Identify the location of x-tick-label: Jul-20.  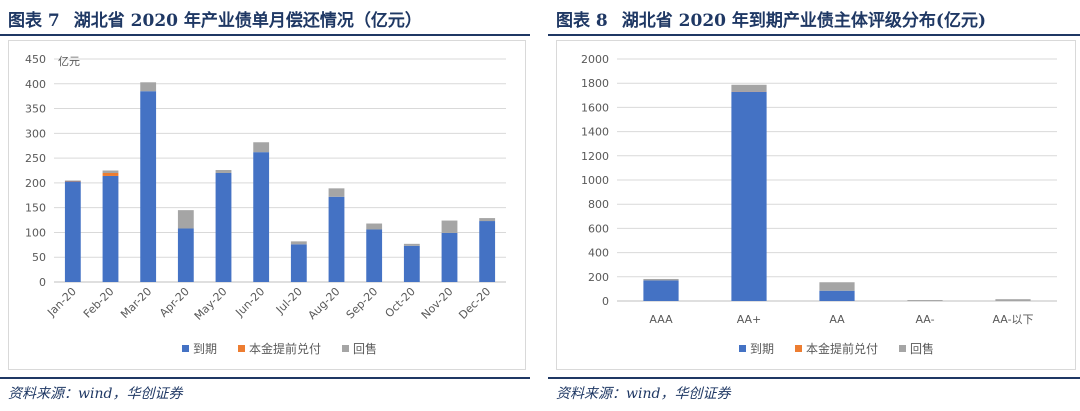
(289, 301).